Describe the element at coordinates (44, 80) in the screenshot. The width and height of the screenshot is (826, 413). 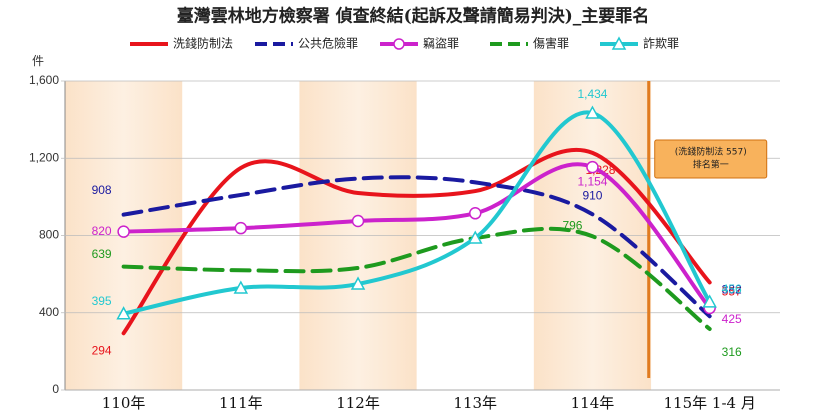
I see `y-tick-label: 1,600` at that location.